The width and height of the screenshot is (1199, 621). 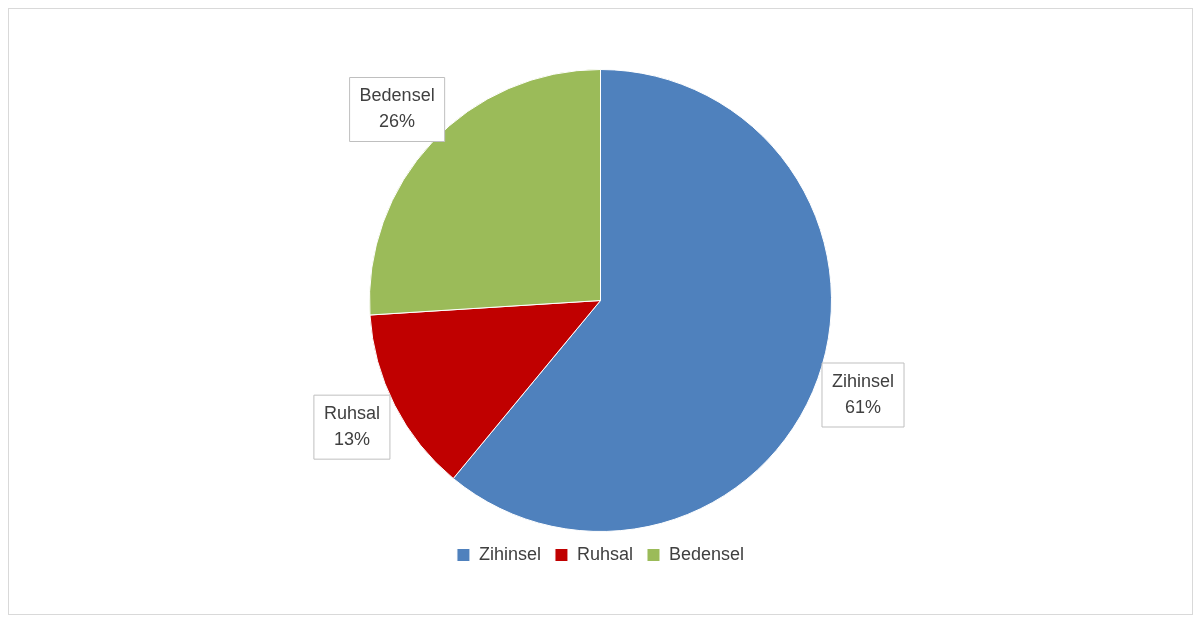 I want to click on data-label: 61%, so click(x=863, y=406).